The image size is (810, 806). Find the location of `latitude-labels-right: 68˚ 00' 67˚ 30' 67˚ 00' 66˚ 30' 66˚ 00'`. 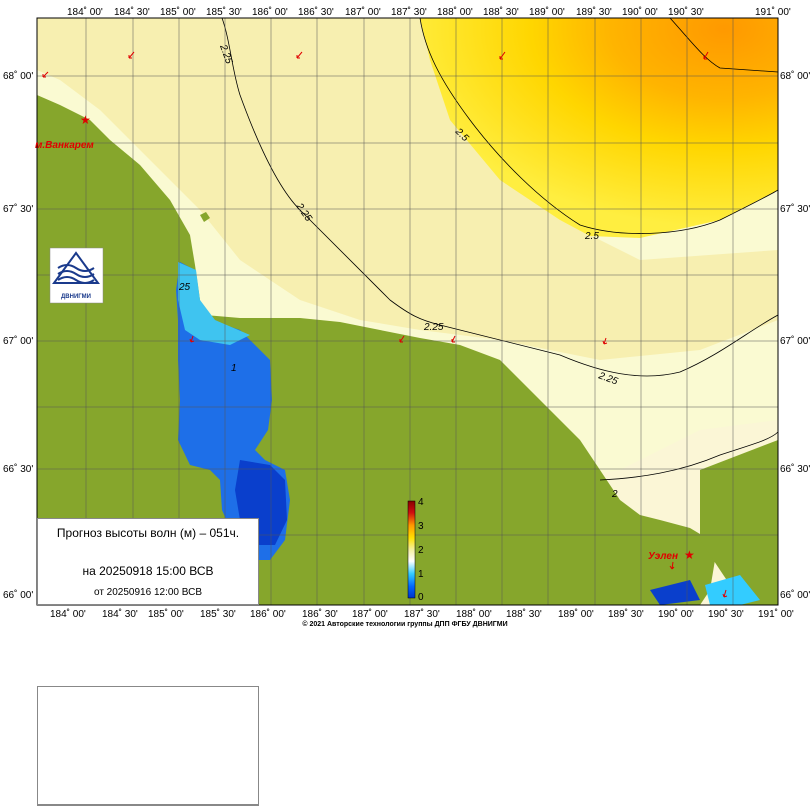

latitude-labels-right: 68˚ 00' 67˚ 30' 67˚ 00' 66˚ 30' 66˚ 00' is located at coordinates (795, 335).